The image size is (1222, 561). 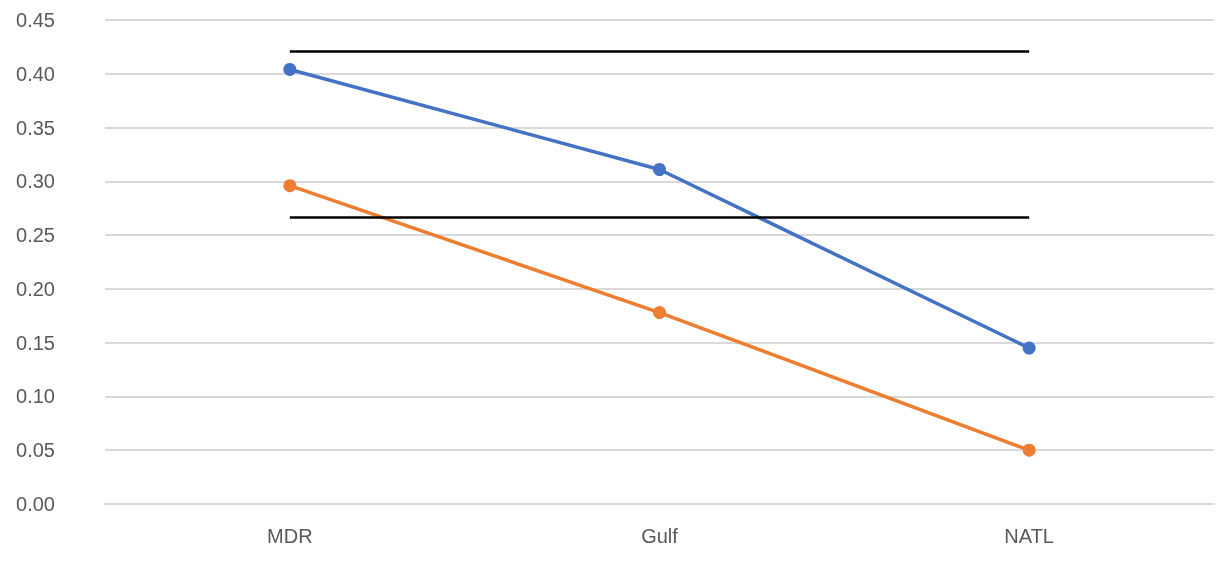 What do you see at coordinates (290, 536) in the screenshot?
I see `x-tick-label: MDR` at bounding box center [290, 536].